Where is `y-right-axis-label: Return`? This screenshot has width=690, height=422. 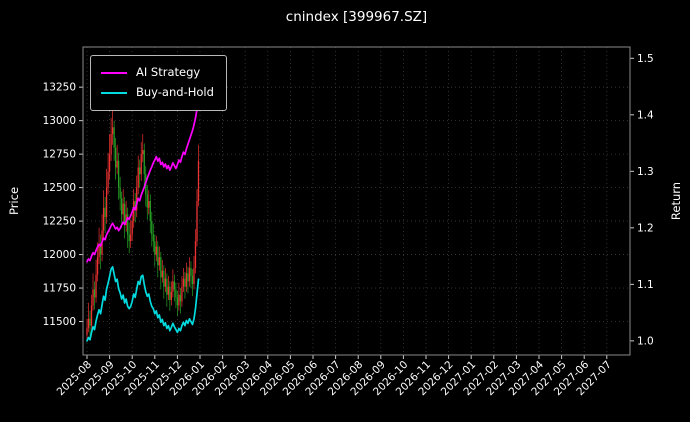
y-right-axis-label: Return is located at coordinates (676, 201).